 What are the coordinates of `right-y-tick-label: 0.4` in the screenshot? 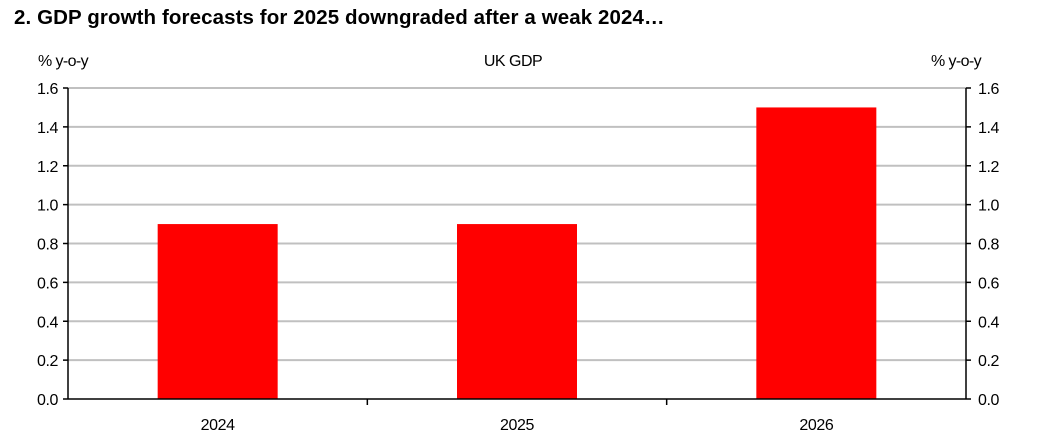 It's located at (989, 322).